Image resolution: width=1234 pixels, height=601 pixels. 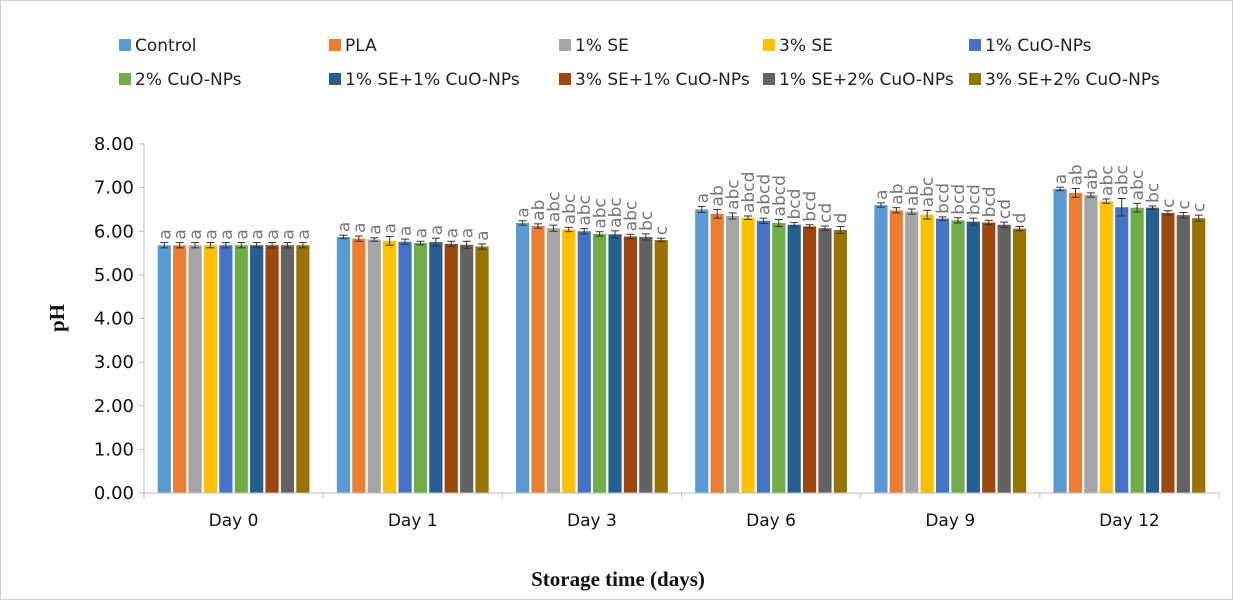 I want to click on legend-label-5: 2% CuO-NPs, so click(x=188, y=80).